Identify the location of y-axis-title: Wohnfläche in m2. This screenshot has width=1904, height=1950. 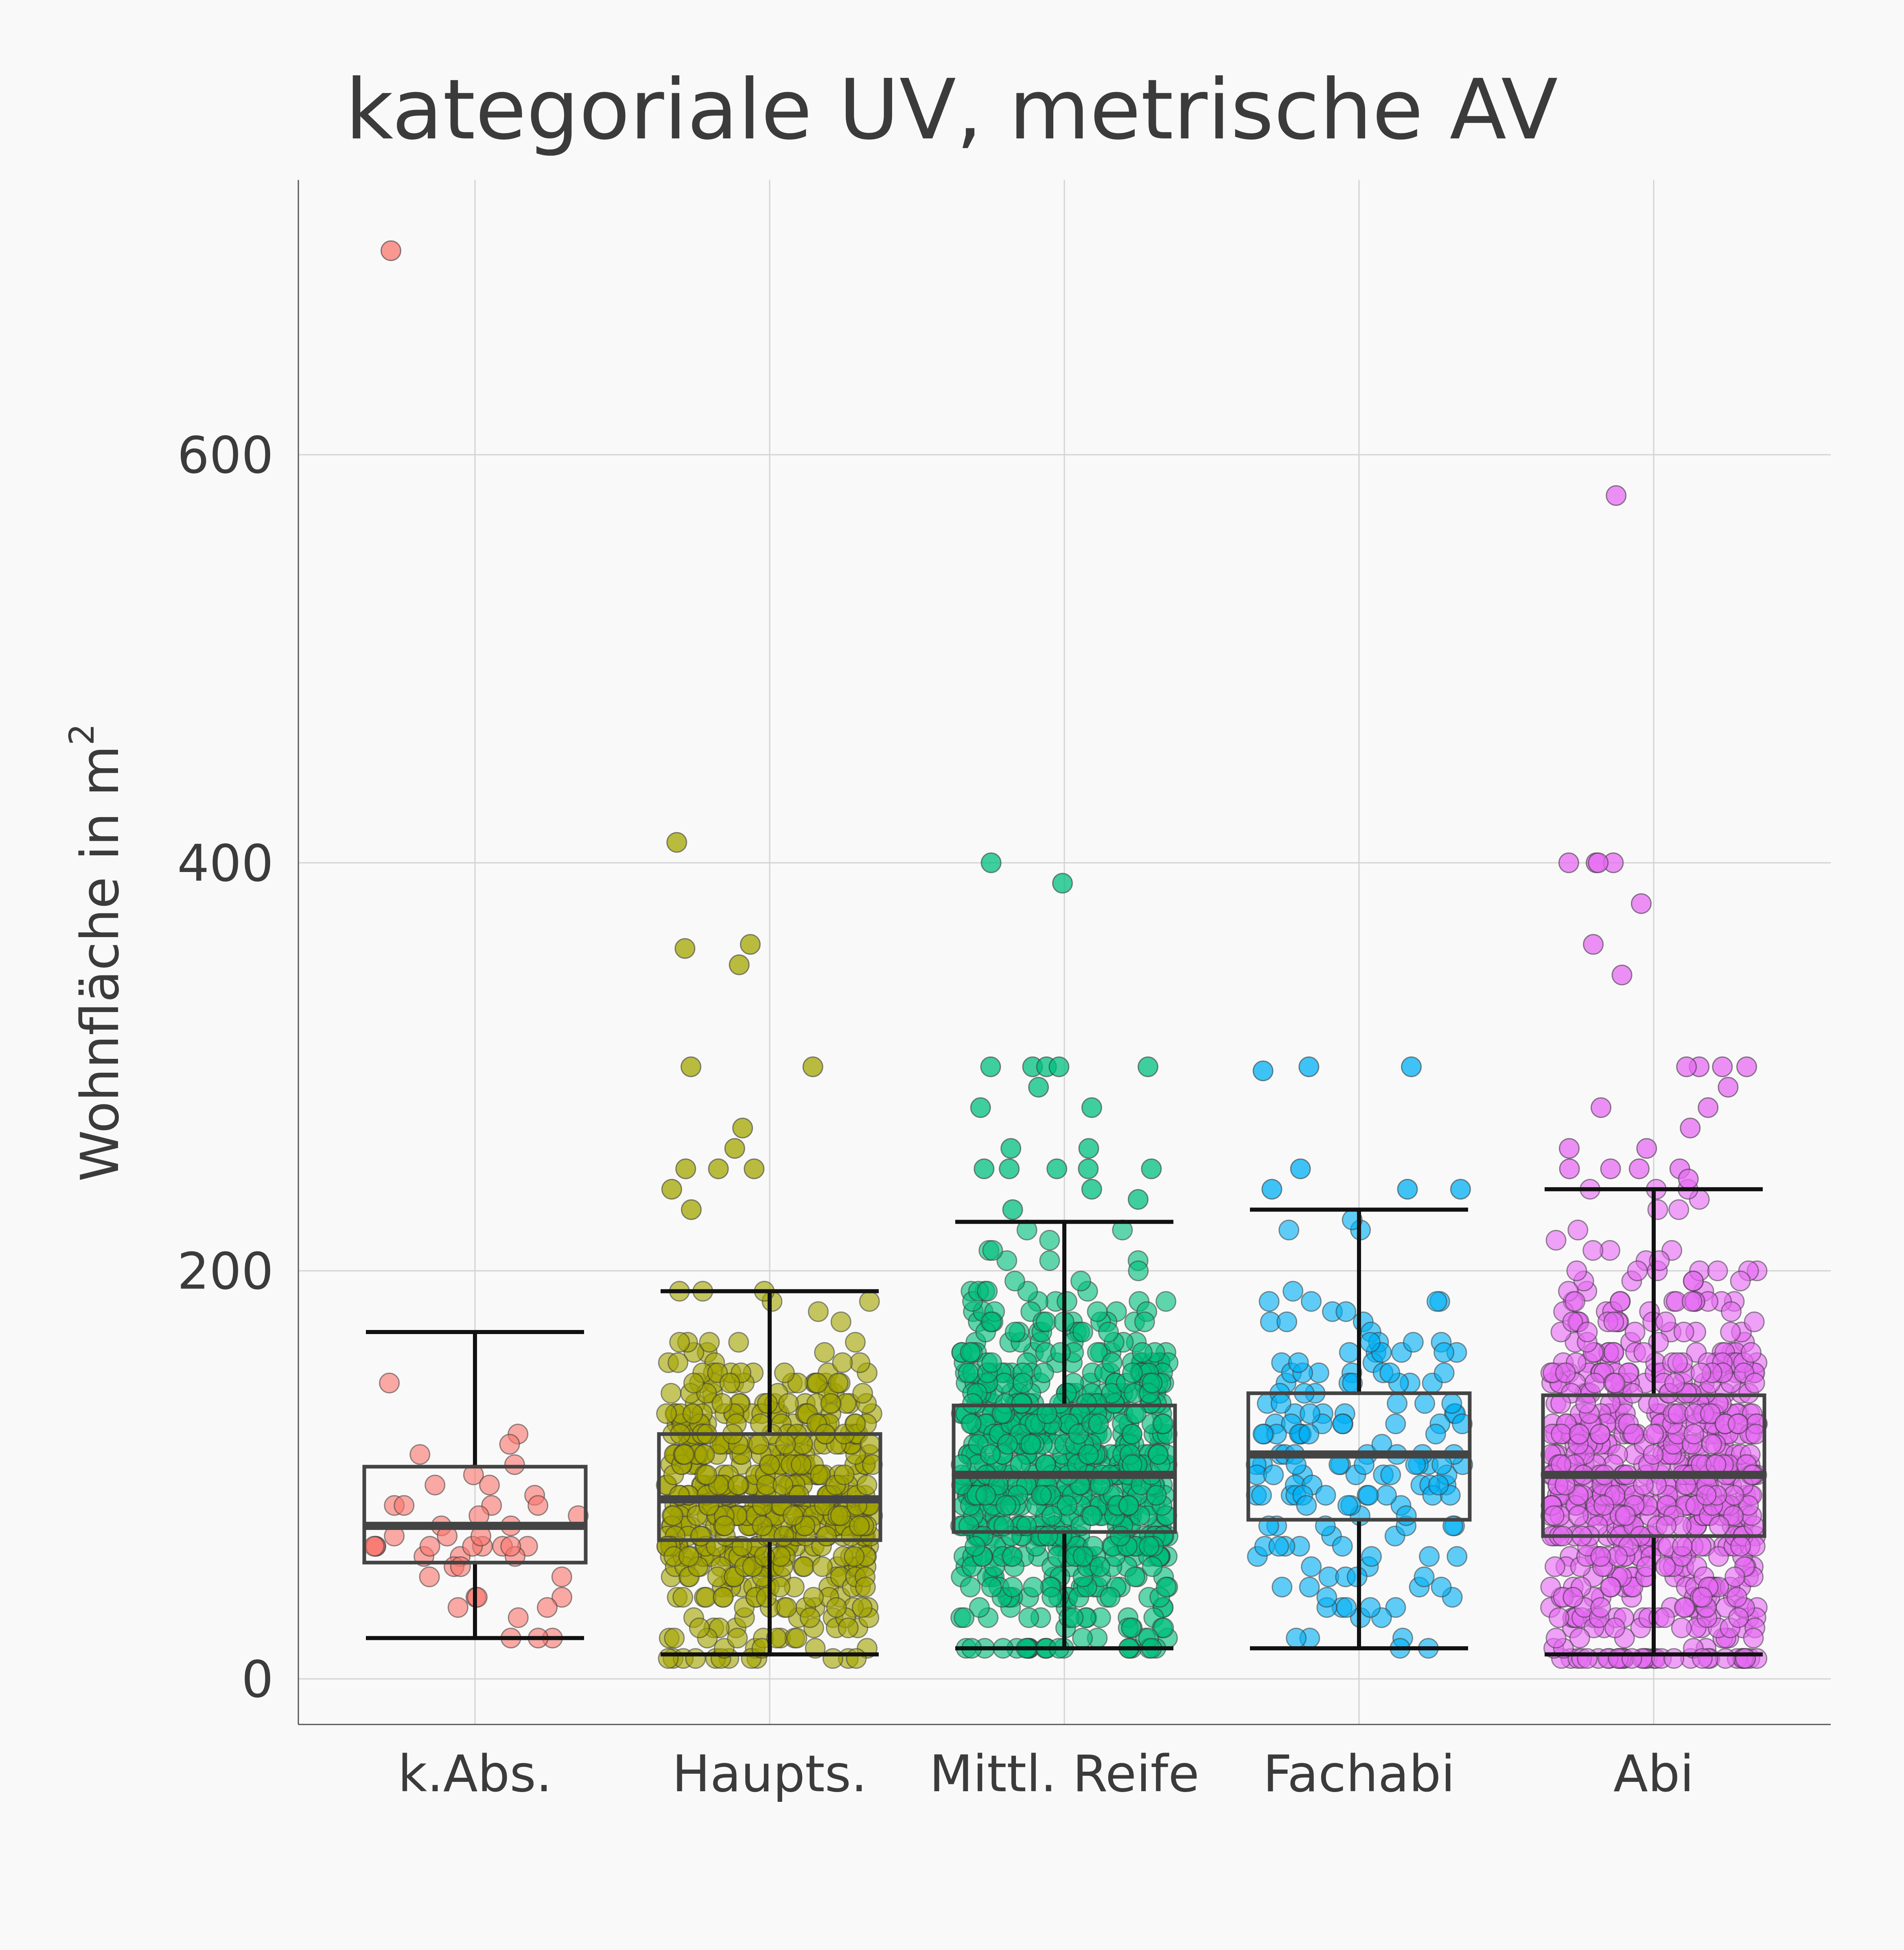
(96, 952).